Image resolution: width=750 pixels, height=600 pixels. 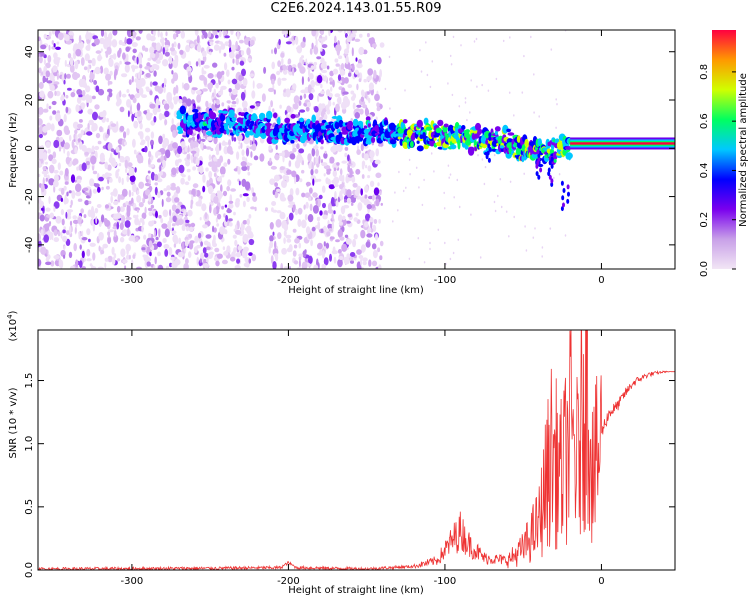 What do you see at coordinates (445, 581) in the screenshot?
I see `x-tick-label: -100` at bounding box center [445, 581].